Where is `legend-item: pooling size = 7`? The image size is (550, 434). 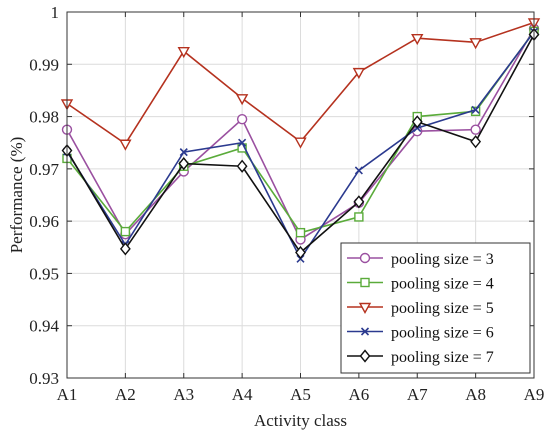
legend-item: pooling size = 7 is located at coordinates (420, 357).